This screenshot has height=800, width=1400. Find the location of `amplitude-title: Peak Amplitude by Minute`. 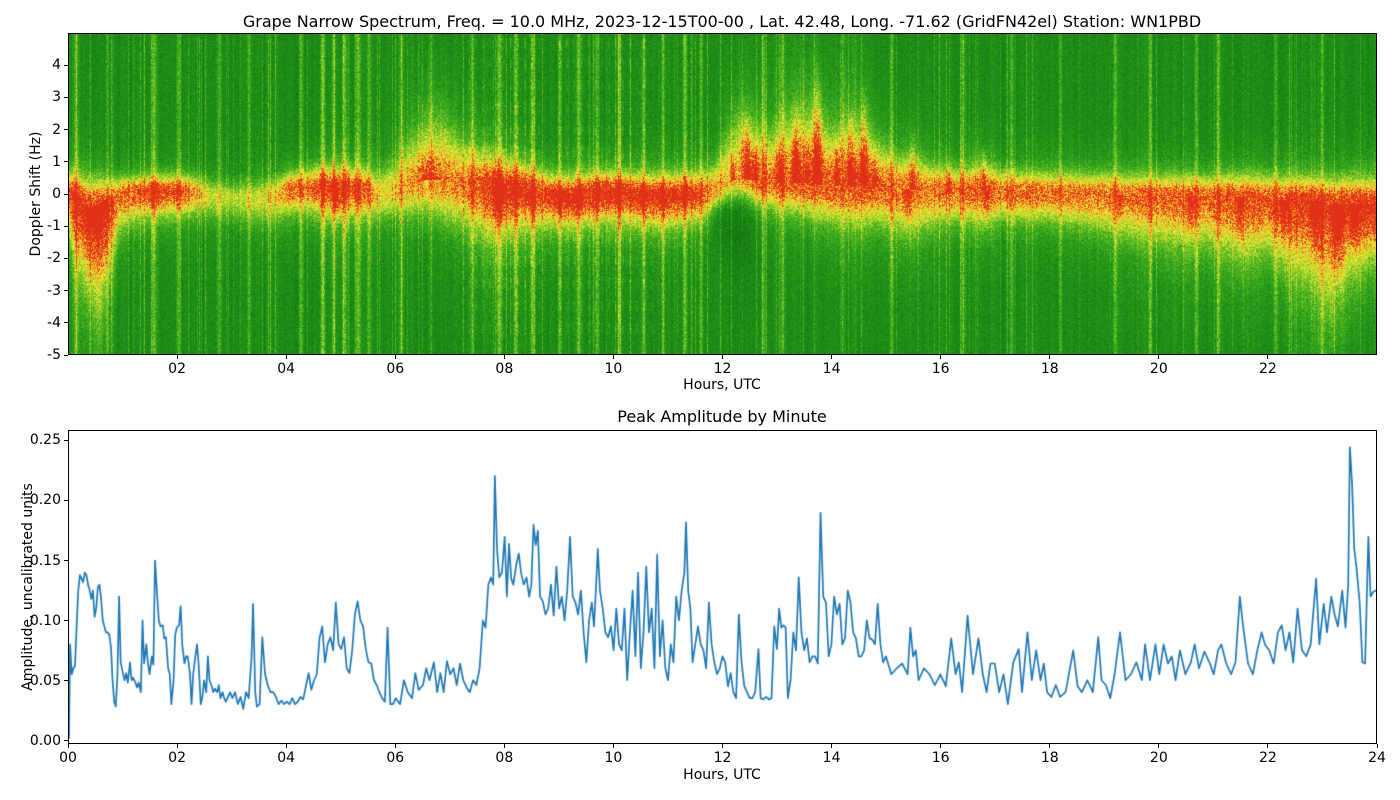

amplitude-title: Peak Amplitude by Minute is located at coordinates (722, 416).